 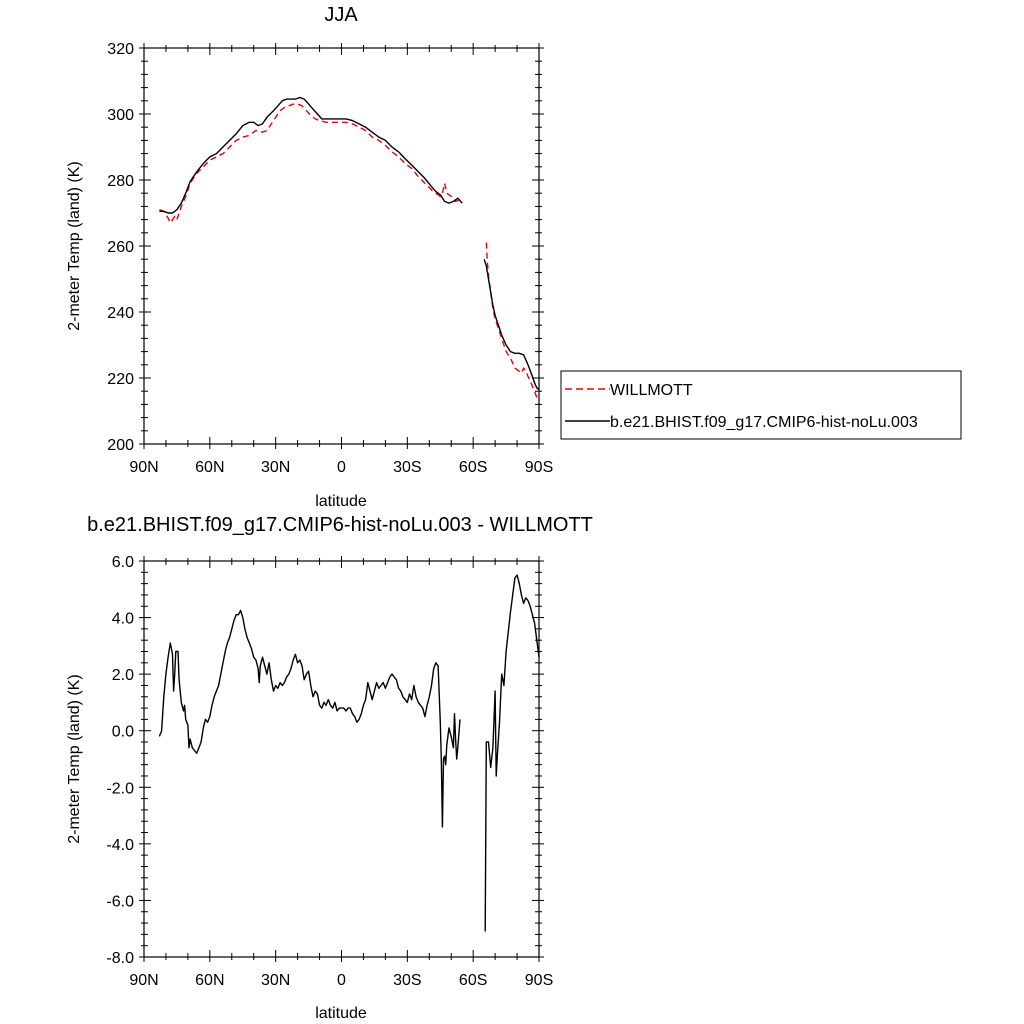 What do you see at coordinates (120, 845) in the screenshot?
I see `y-tick-label: -4.0` at bounding box center [120, 845].